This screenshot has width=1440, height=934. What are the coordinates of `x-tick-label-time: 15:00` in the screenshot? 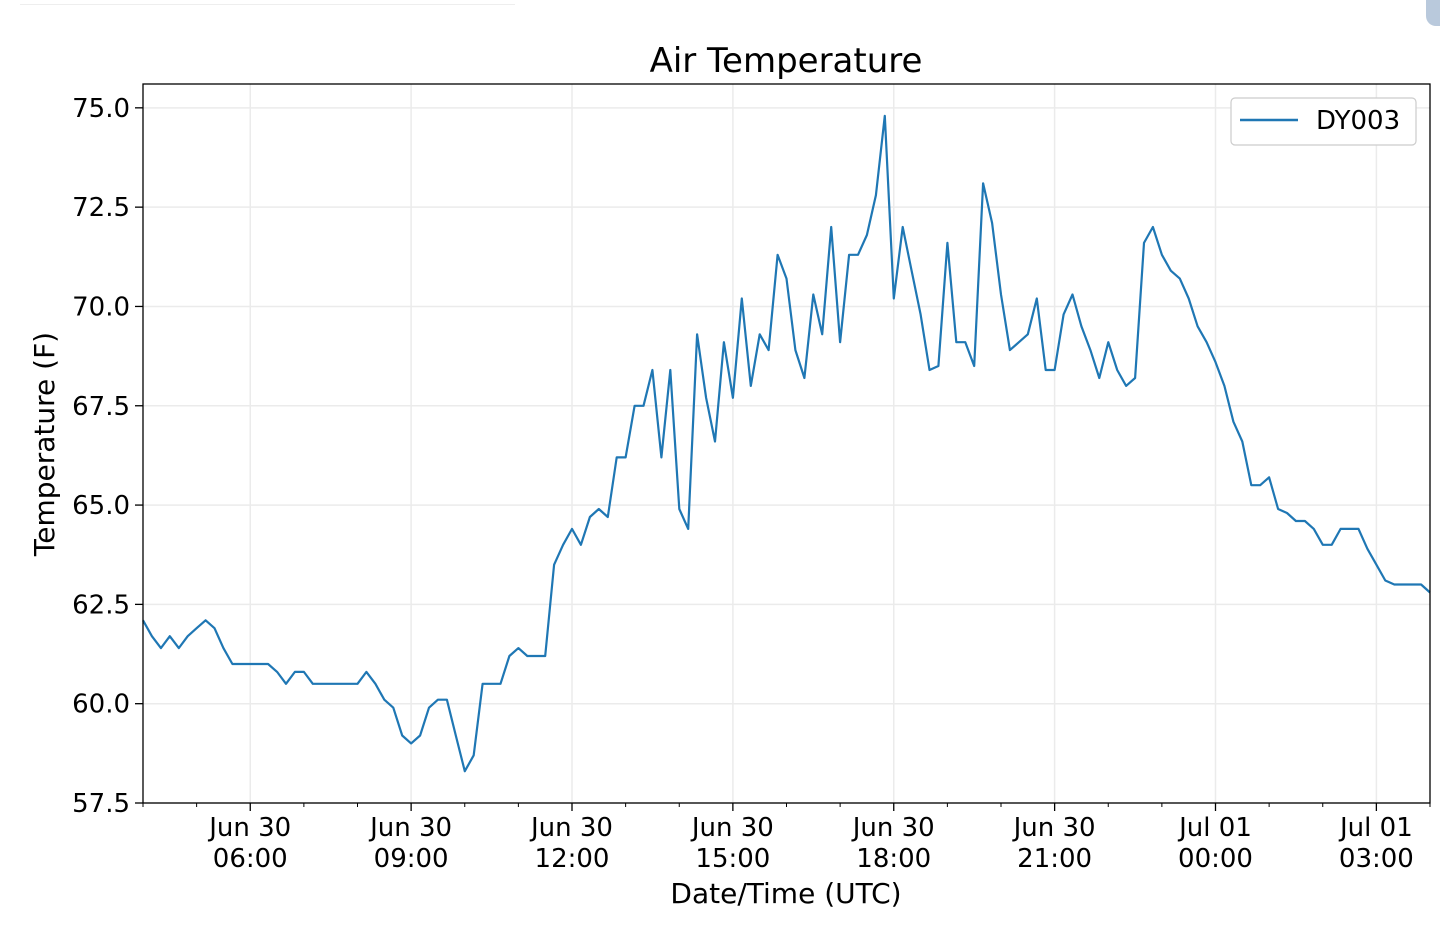 It's located at (732, 859).